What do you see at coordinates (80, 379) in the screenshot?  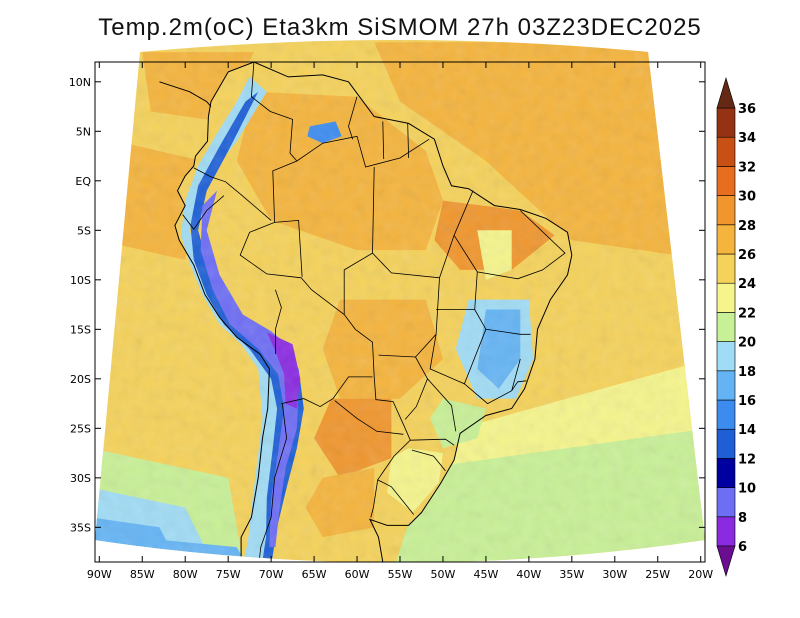 I see `lat-tick-label: 20S` at bounding box center [80, 379].